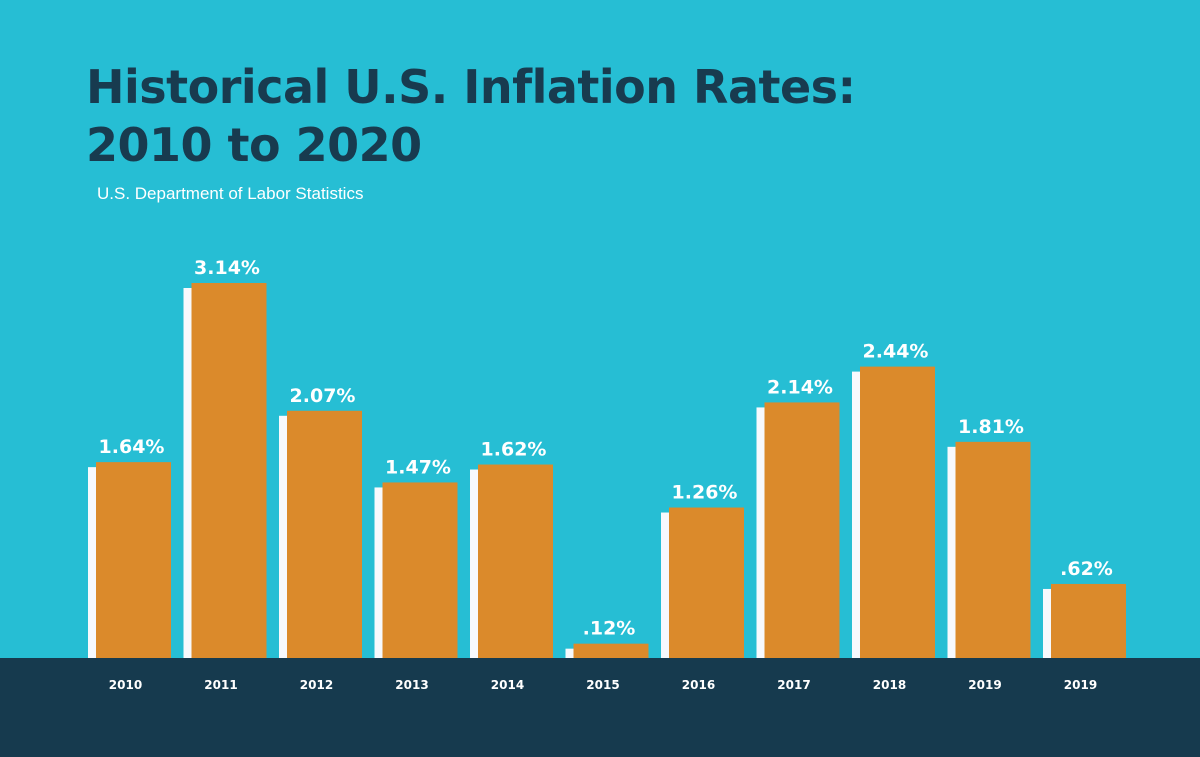 This screenshot has width=1200, height=757. What do you see at coordinates (227, 268) in the screenshot?
I see `data-label: 3.14%` at bounding box center [227, 268].